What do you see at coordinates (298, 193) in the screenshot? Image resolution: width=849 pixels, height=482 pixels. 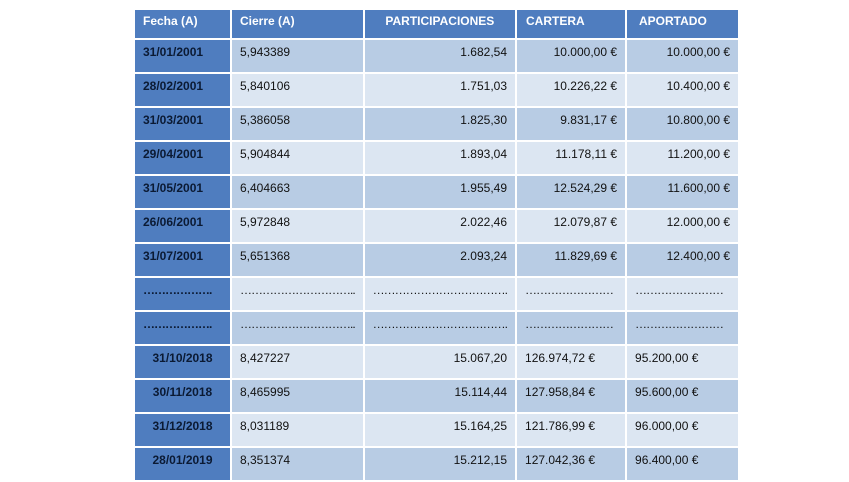 I see `cell-cierre: 6,404663` at bounding box center [298, 193].